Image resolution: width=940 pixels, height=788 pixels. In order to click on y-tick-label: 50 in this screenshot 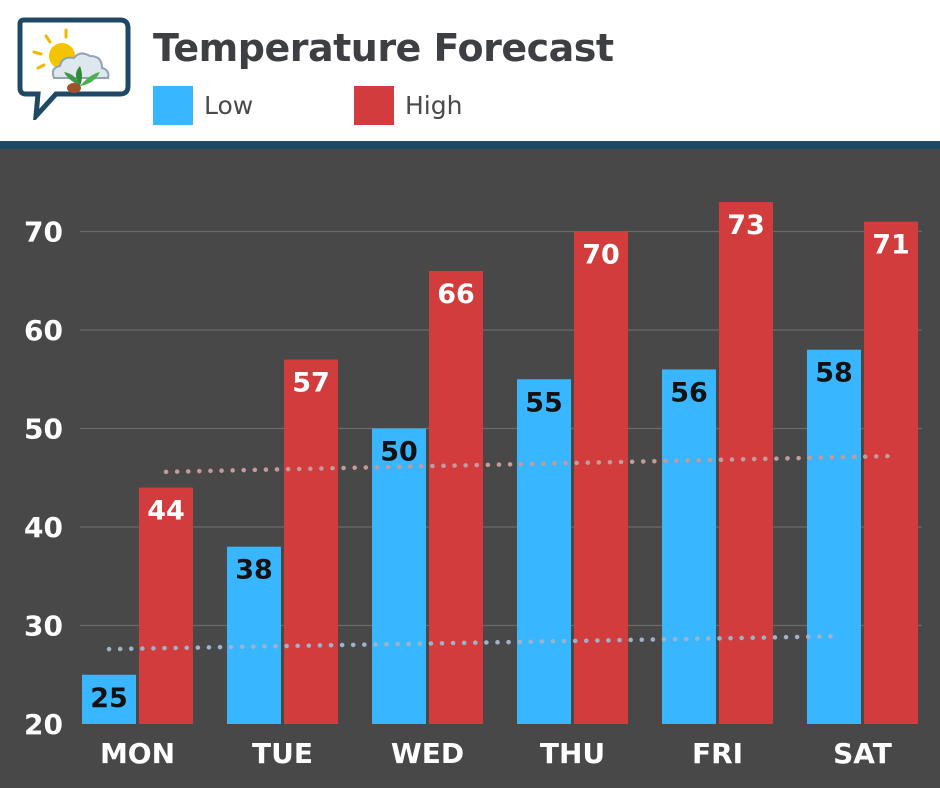, I will do `click(43, 429)`.